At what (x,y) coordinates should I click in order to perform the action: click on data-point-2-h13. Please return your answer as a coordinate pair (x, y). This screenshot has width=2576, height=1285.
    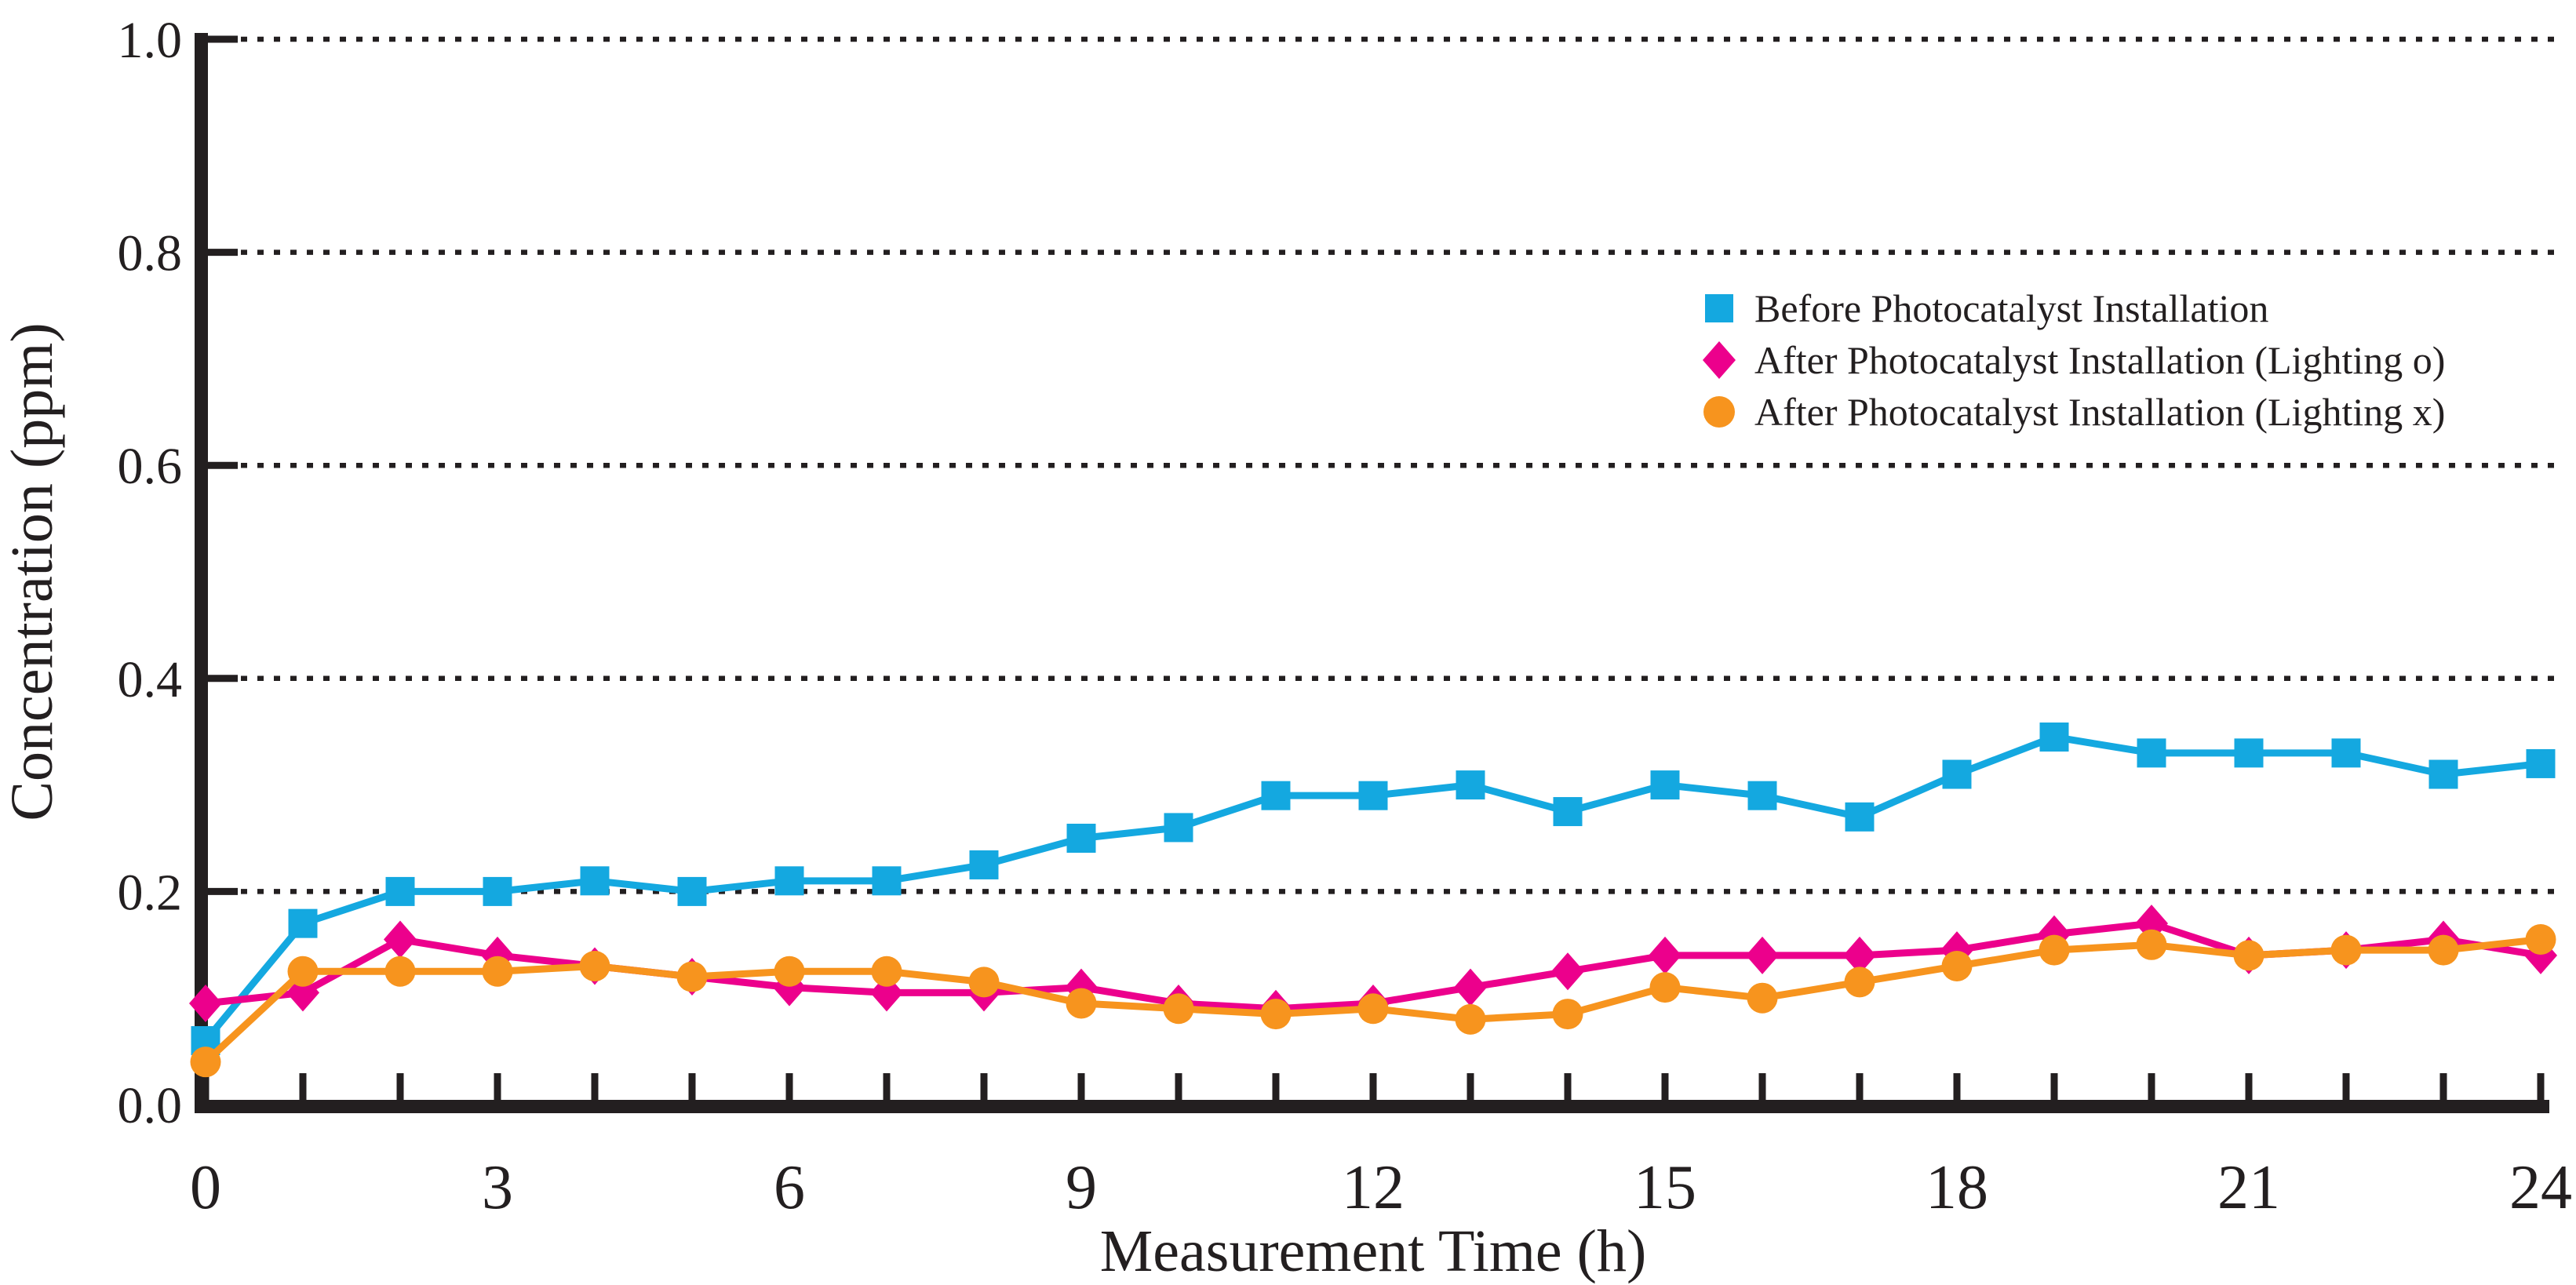
    Looking at the image, I should click on (1470, 1019).